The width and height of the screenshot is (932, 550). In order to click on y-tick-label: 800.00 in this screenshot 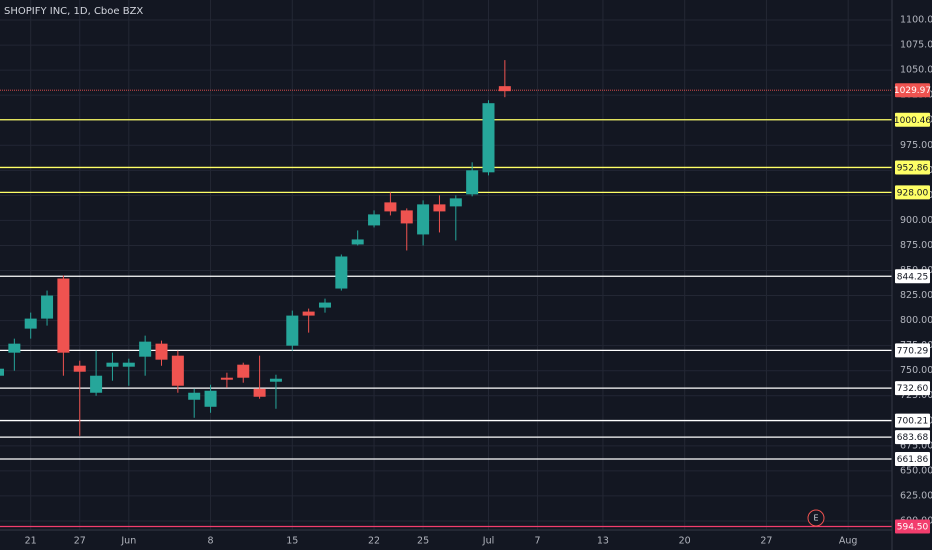, I will do `click(916, 320)`.